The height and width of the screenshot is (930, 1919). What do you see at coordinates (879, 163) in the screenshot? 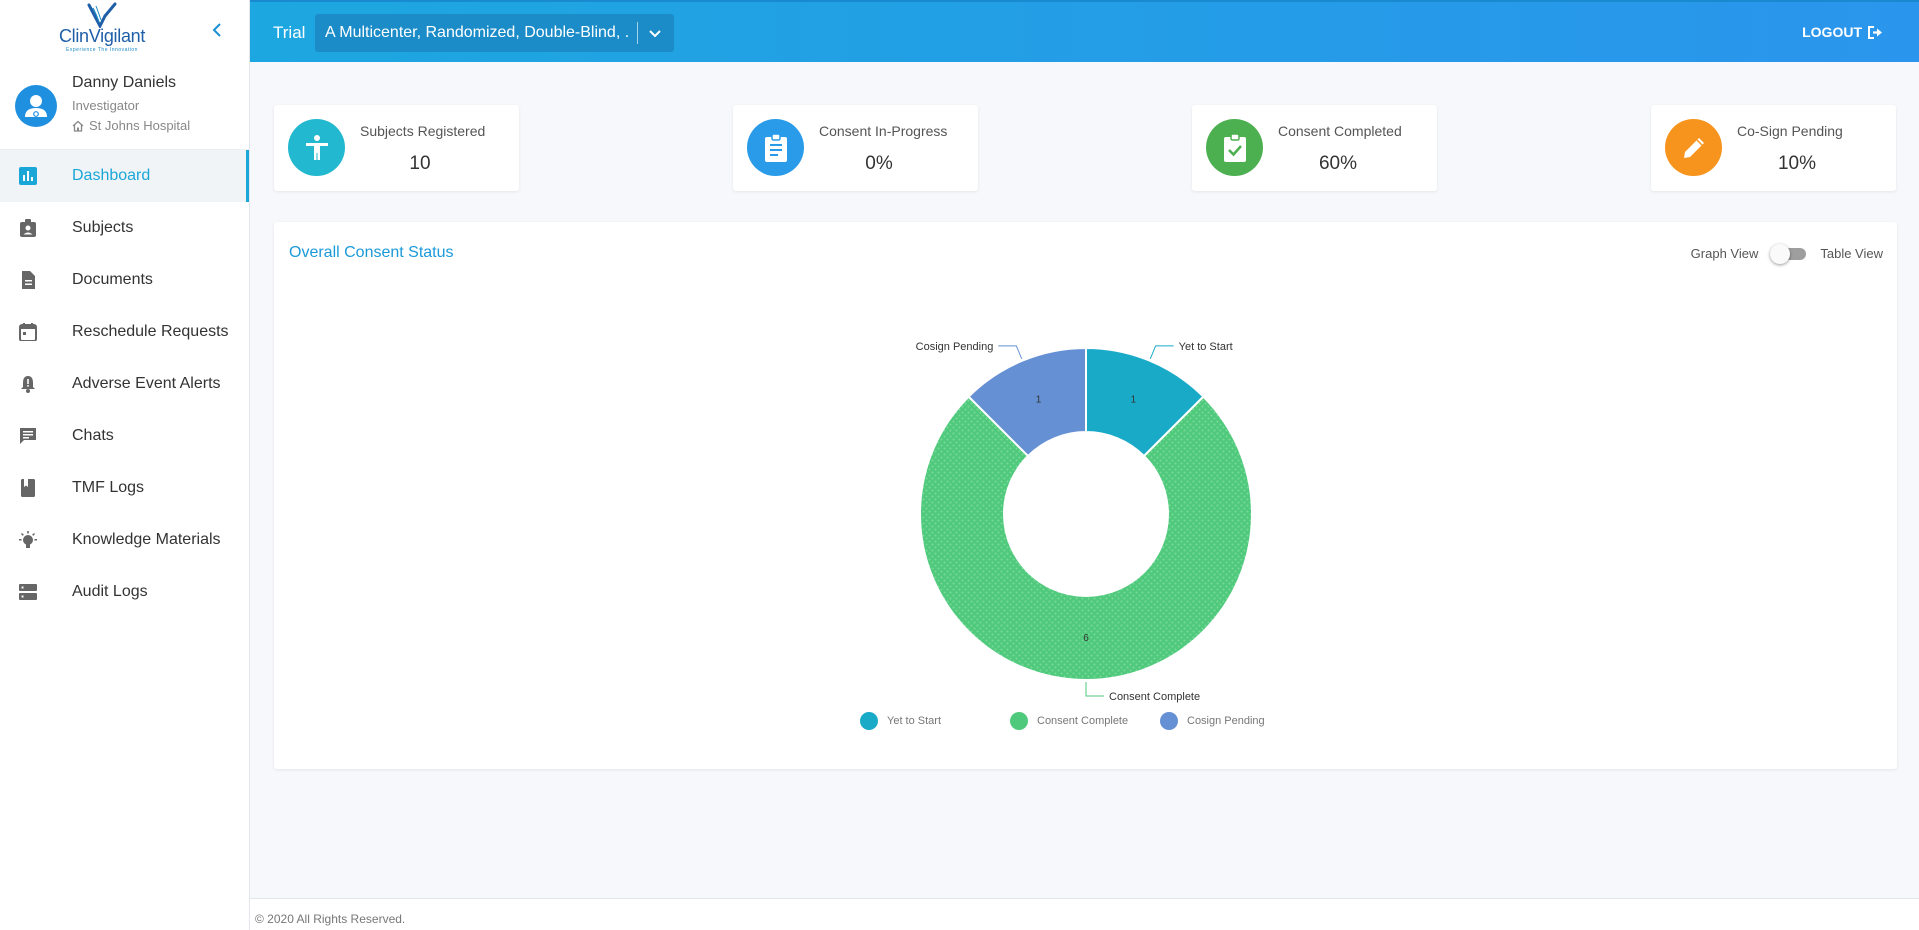
I see `stat-value: 0%` at bounding box center [879, 163].